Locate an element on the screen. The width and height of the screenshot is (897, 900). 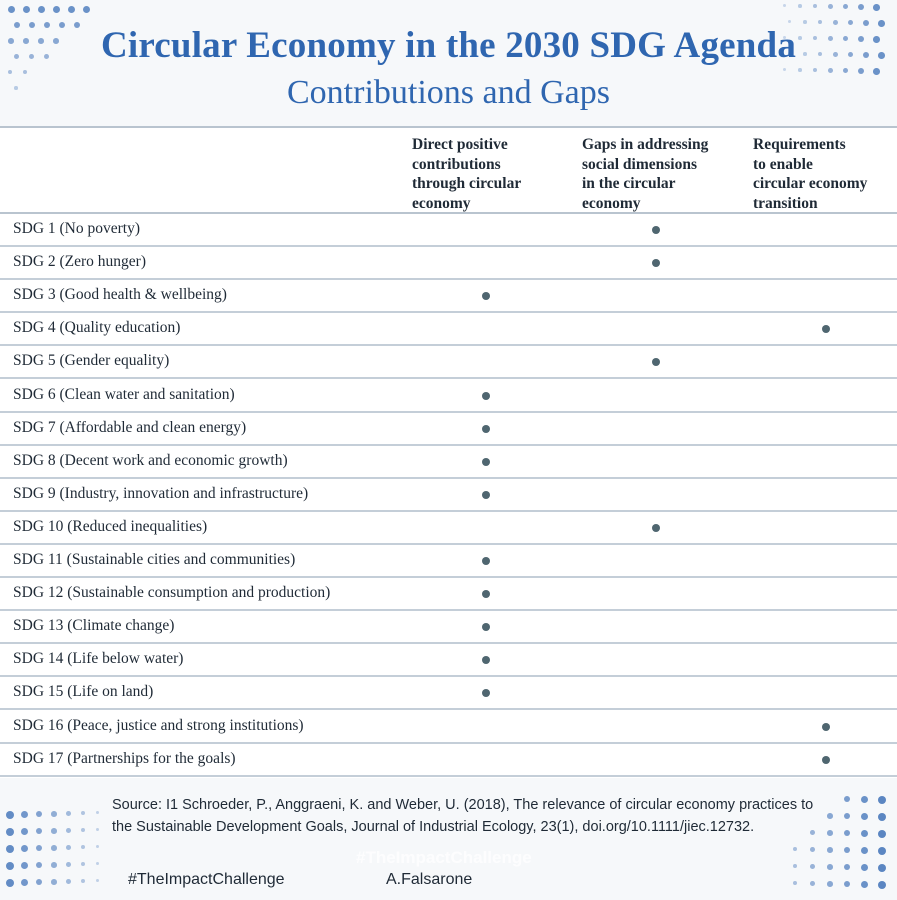
table-row: SDG 17 (Partnerships for the goals) is located at coordinates (448, 760).